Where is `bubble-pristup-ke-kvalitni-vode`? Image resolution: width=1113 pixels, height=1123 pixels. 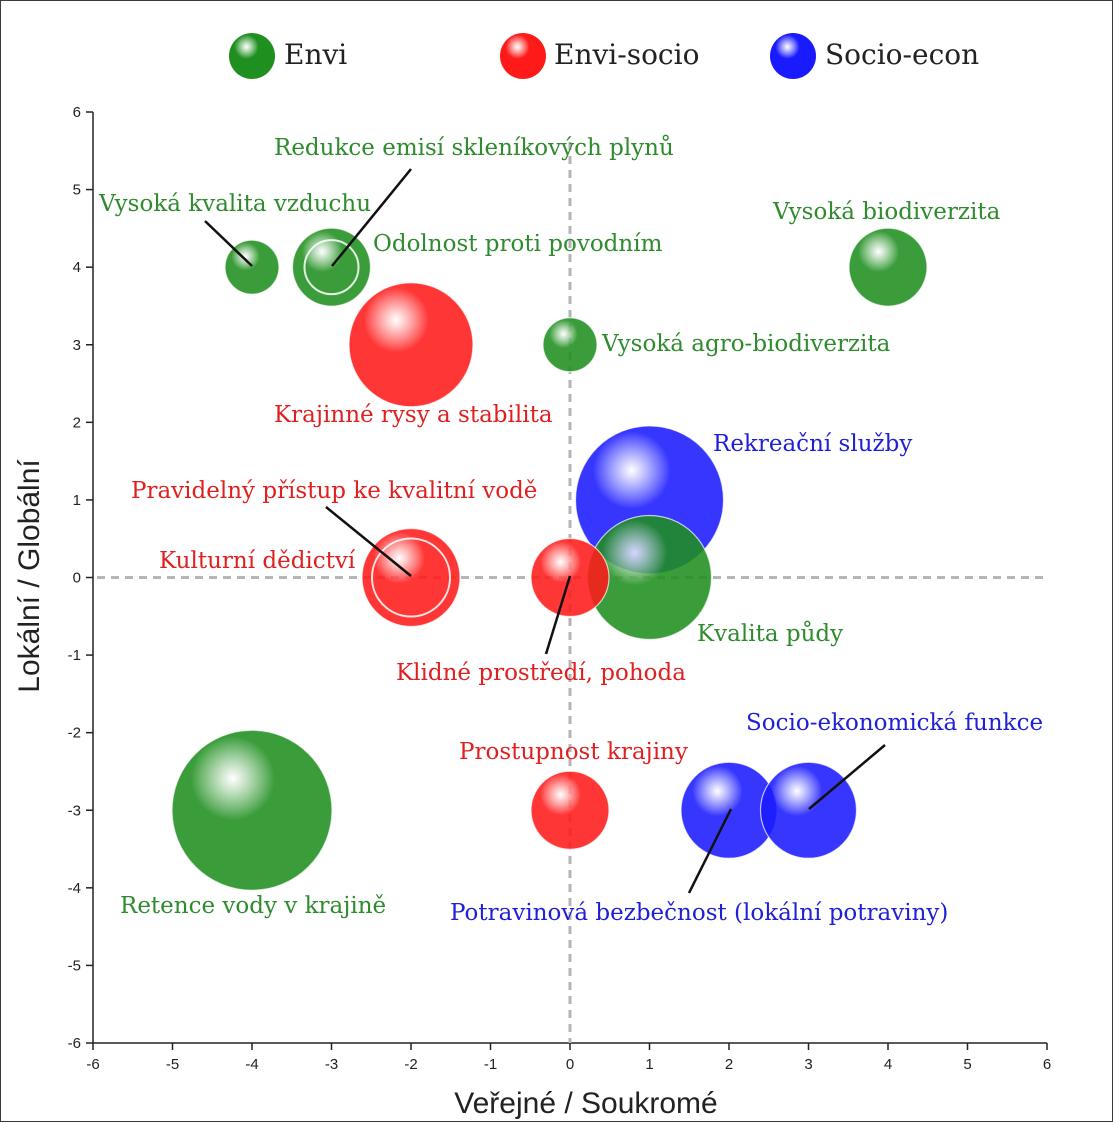 bubble-pristup-ke-kvalitni-vode is located at coordinates (411, 577).